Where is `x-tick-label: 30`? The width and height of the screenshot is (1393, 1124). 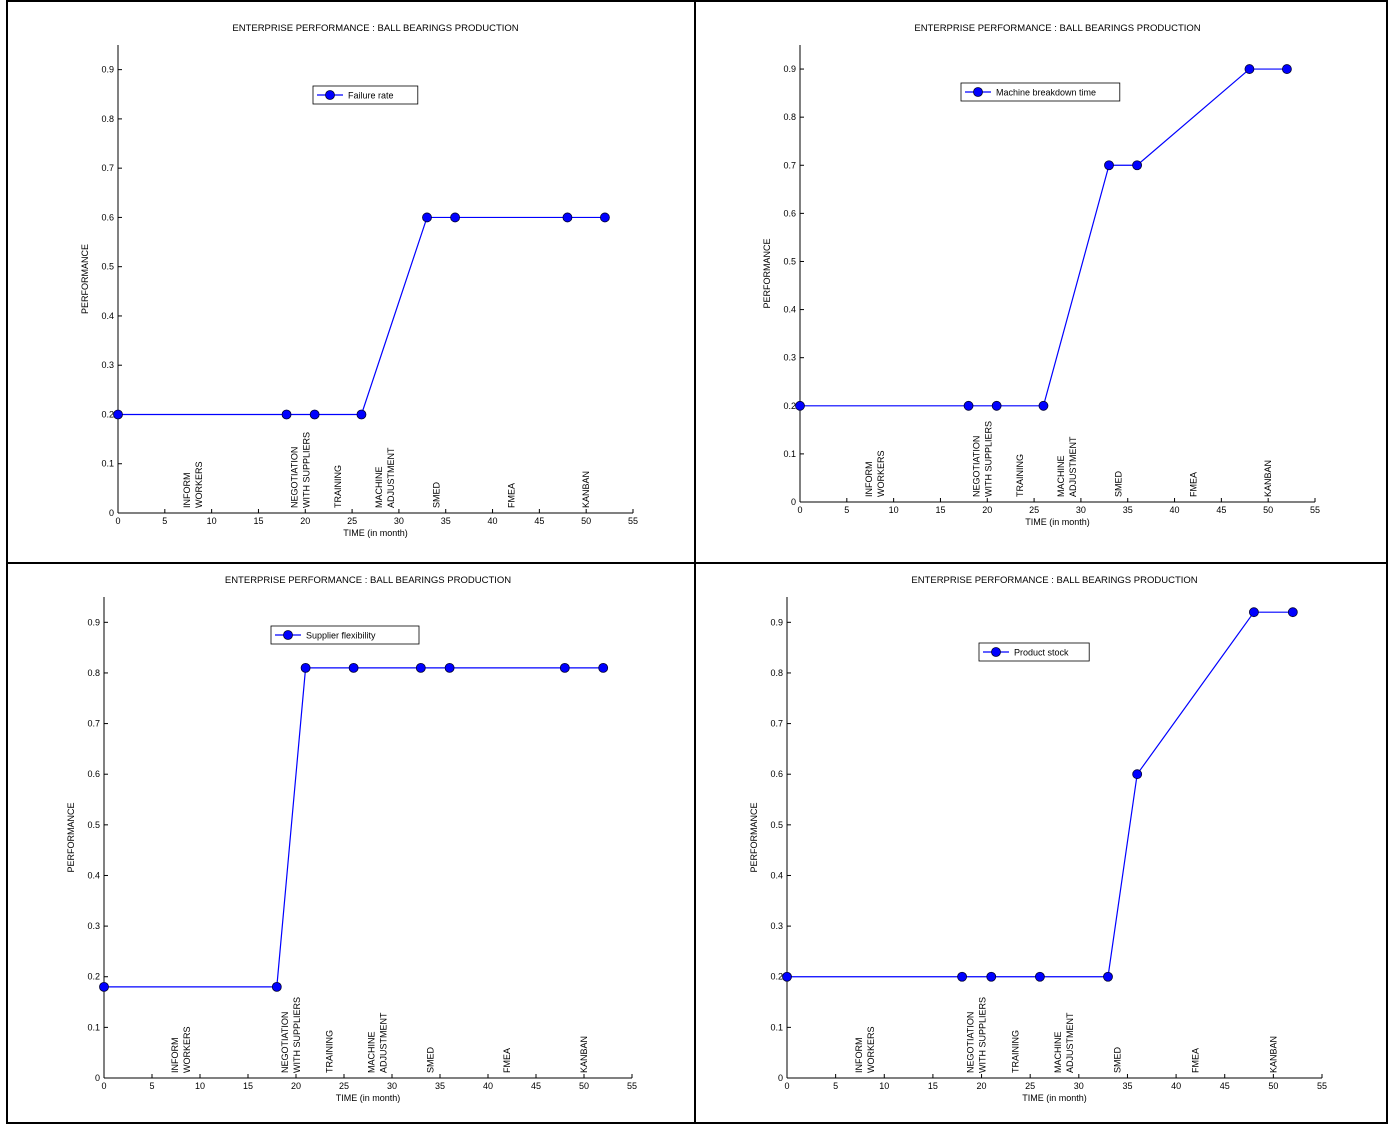 x-tick-label: 30 is located at coordinates (1081, 510).